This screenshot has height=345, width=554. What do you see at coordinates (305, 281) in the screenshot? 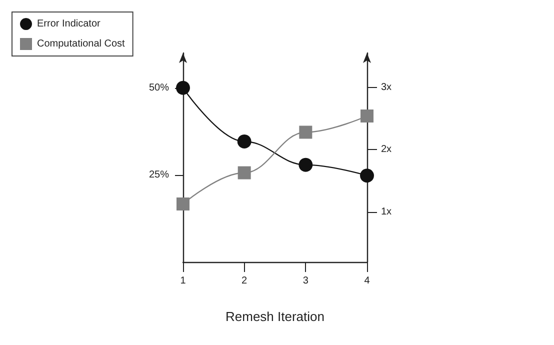
I see `x-tick-label: 3` at bounding box center [305, 281].